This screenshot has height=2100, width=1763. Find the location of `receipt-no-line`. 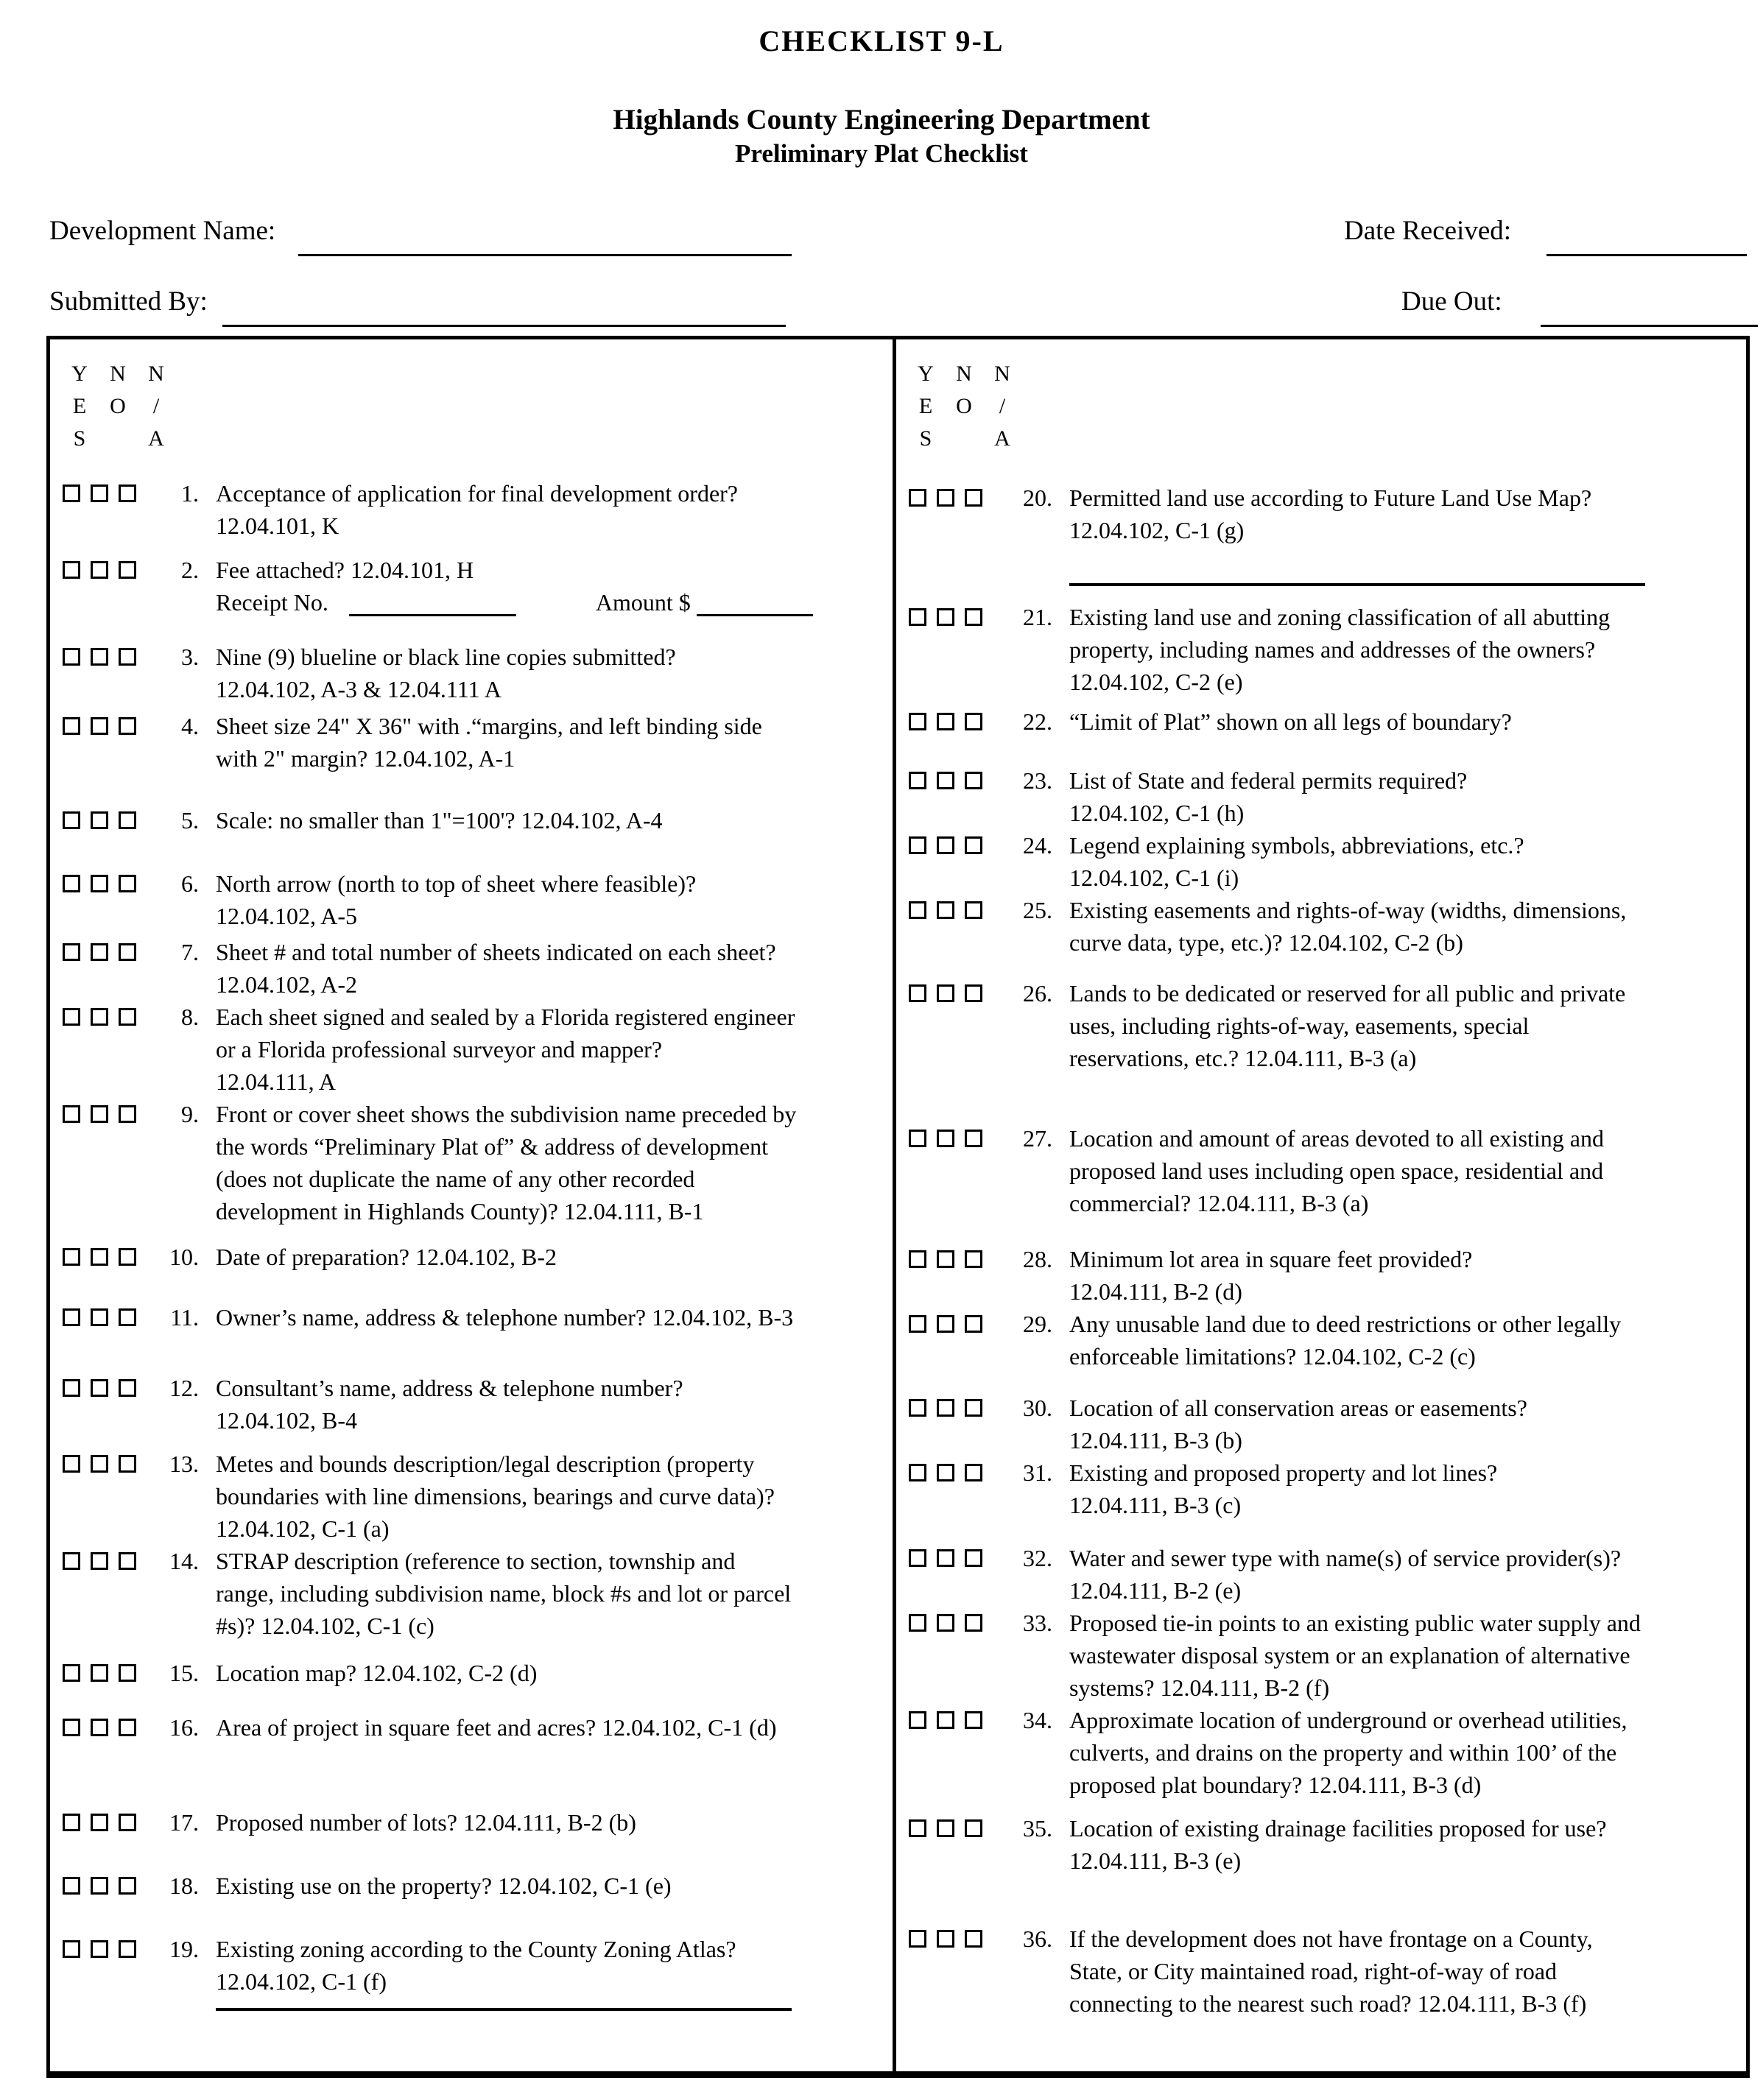

receipt-no-line is located at coordinates (432, 615).